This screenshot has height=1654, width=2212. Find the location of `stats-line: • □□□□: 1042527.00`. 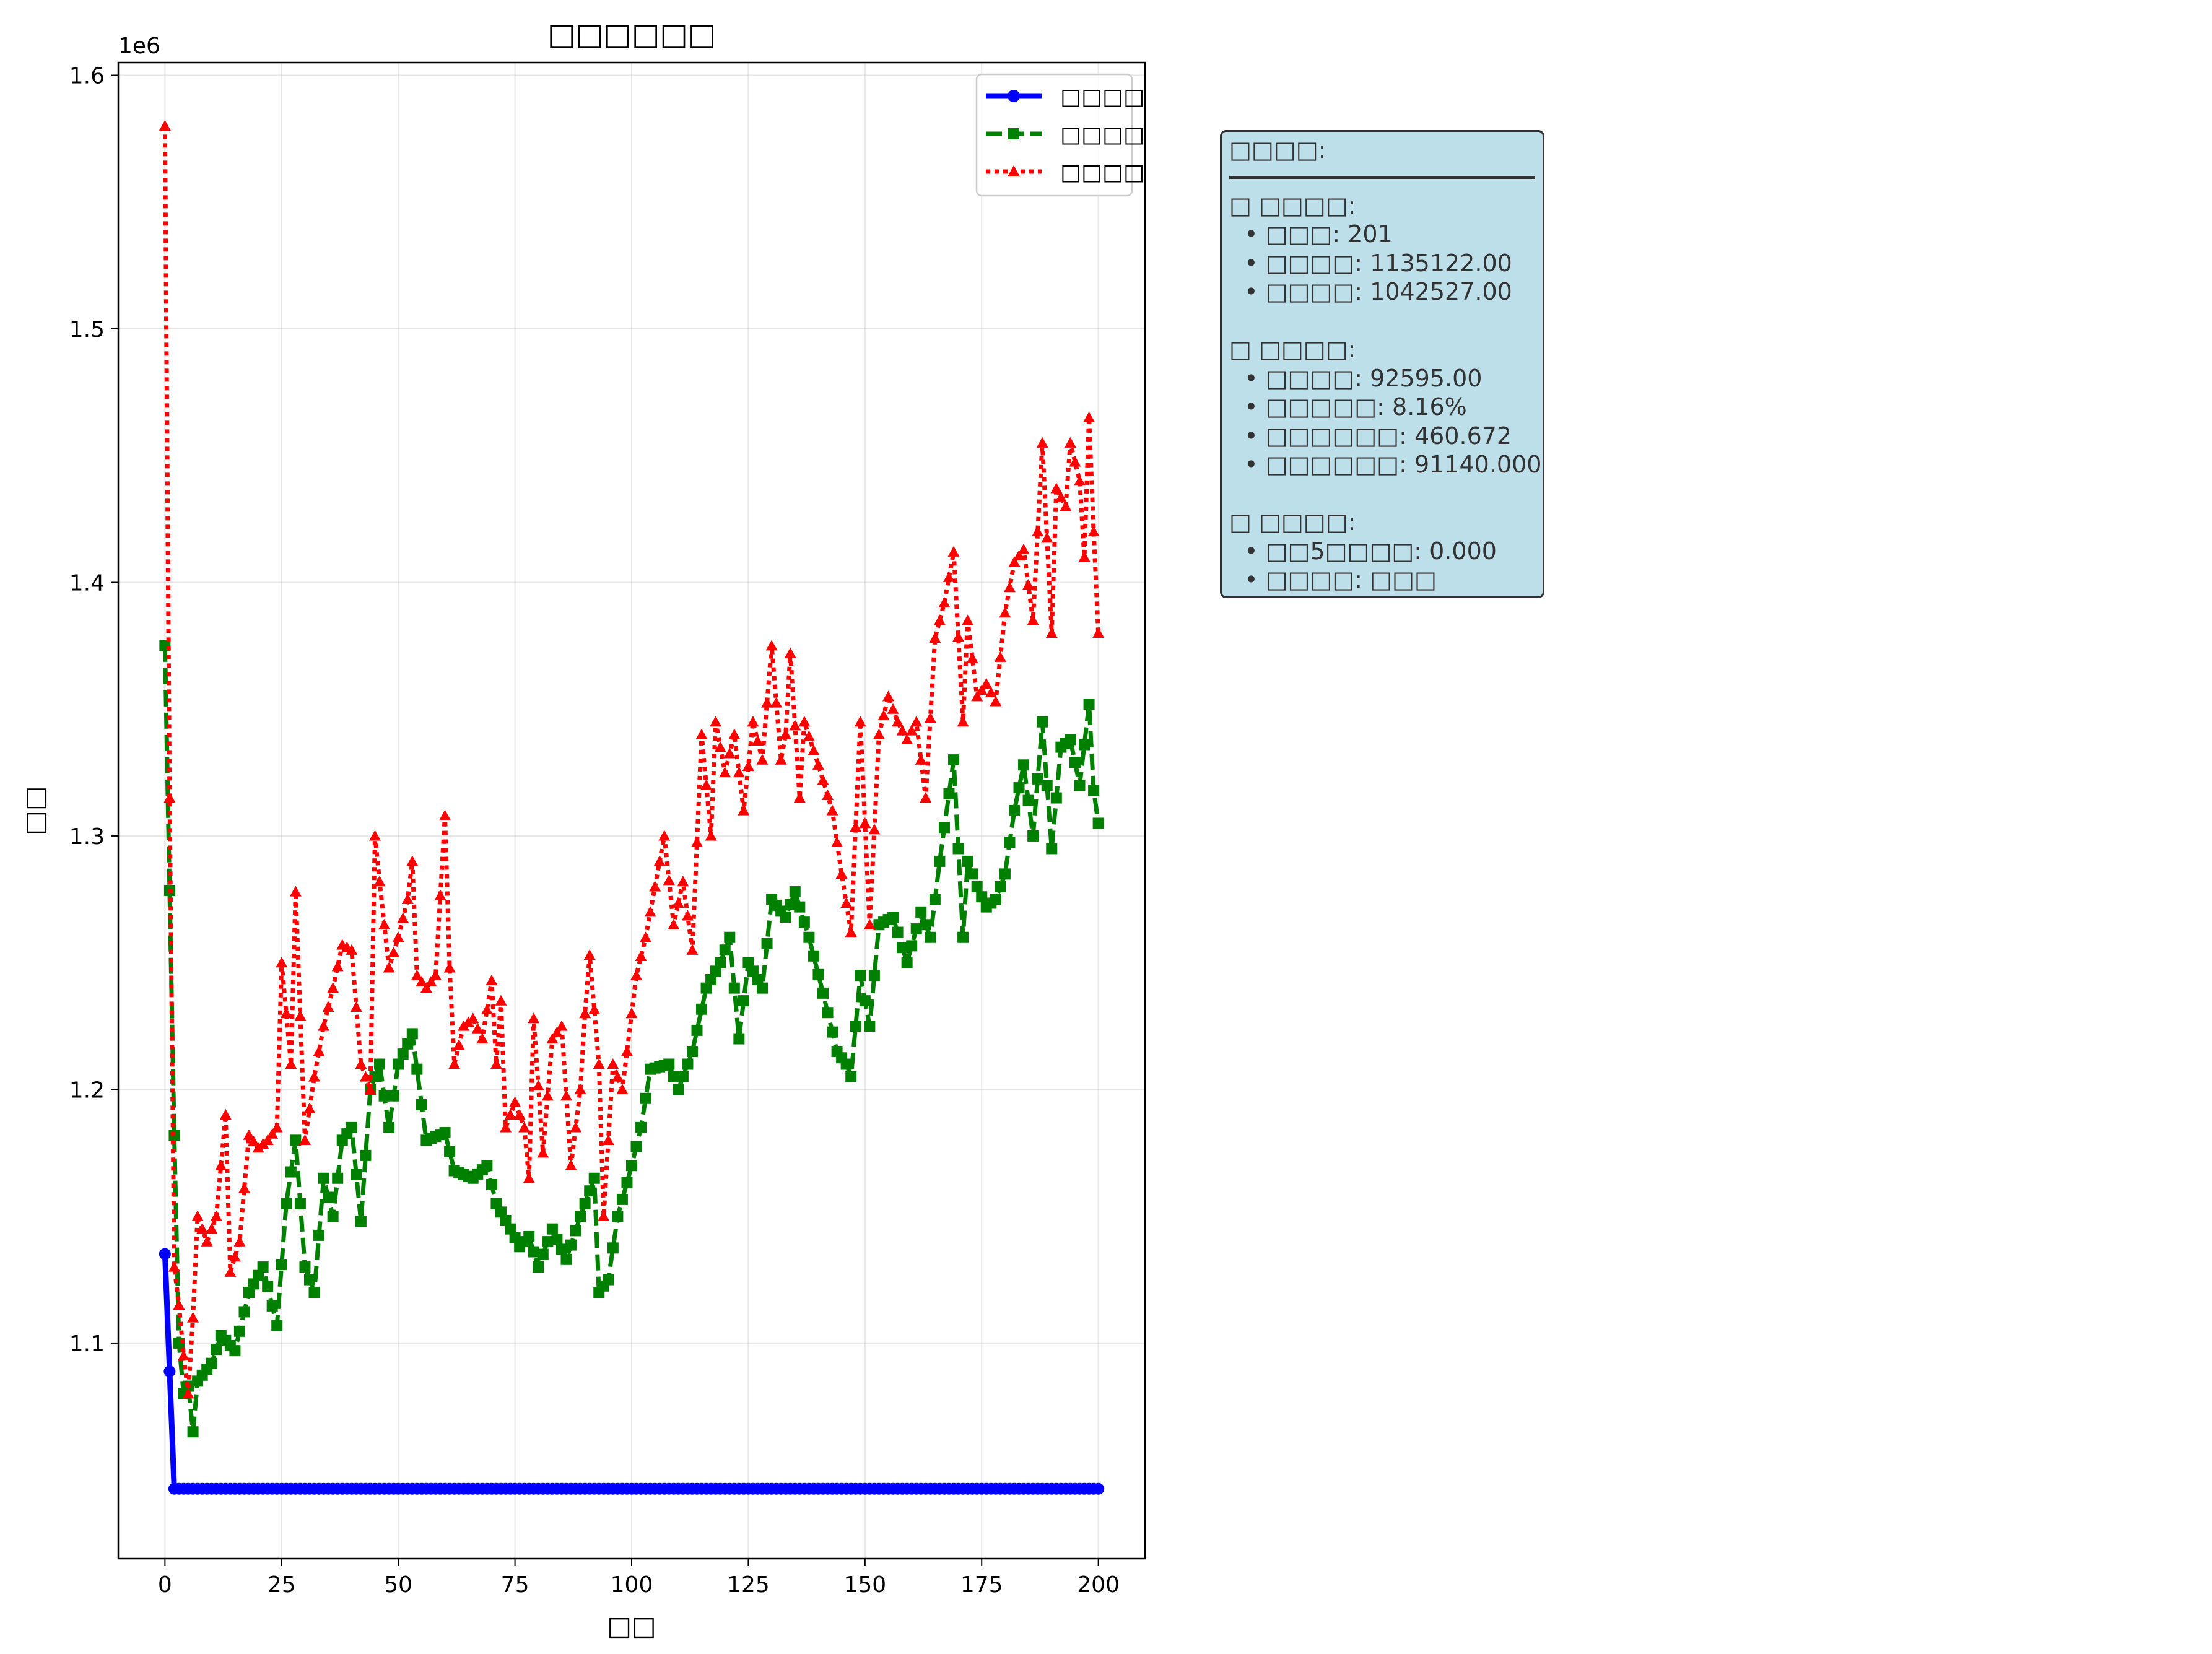

stats-line: • □□□□: 1042527.00 is located at coordinates (1371, 291).